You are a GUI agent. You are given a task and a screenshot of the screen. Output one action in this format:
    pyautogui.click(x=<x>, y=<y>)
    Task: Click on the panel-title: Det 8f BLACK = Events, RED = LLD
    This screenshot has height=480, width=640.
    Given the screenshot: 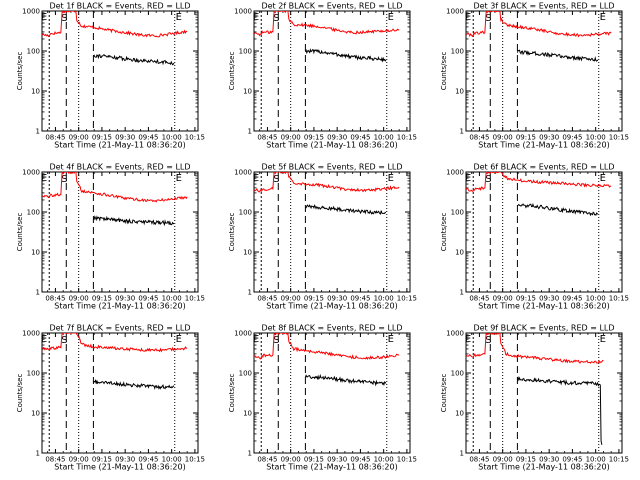 What is the action you would take?
    pyautogui.click(x=331, y=328)
    